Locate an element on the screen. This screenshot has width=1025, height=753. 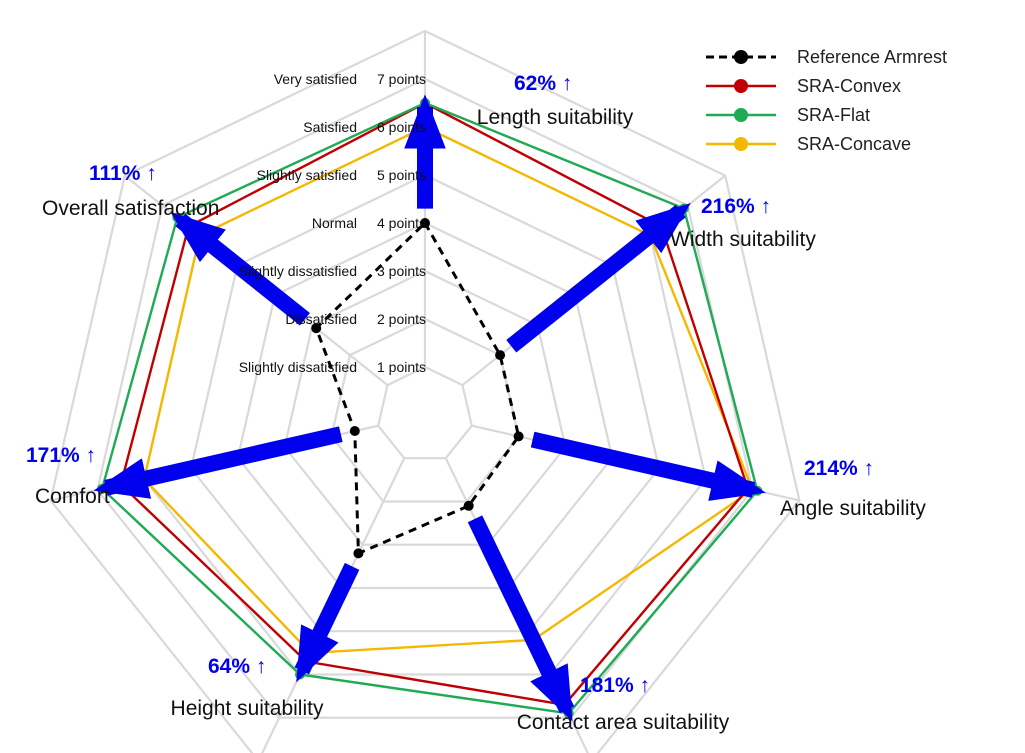
improvement-label: 111% ↑ is located at coordinates (123, 173).